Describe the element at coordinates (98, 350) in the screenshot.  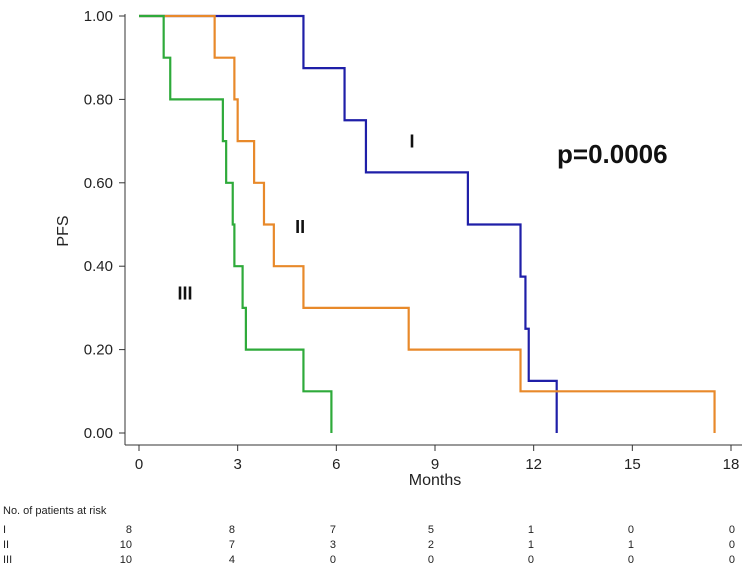
I see `y-tick-label: 0.20` at that location.